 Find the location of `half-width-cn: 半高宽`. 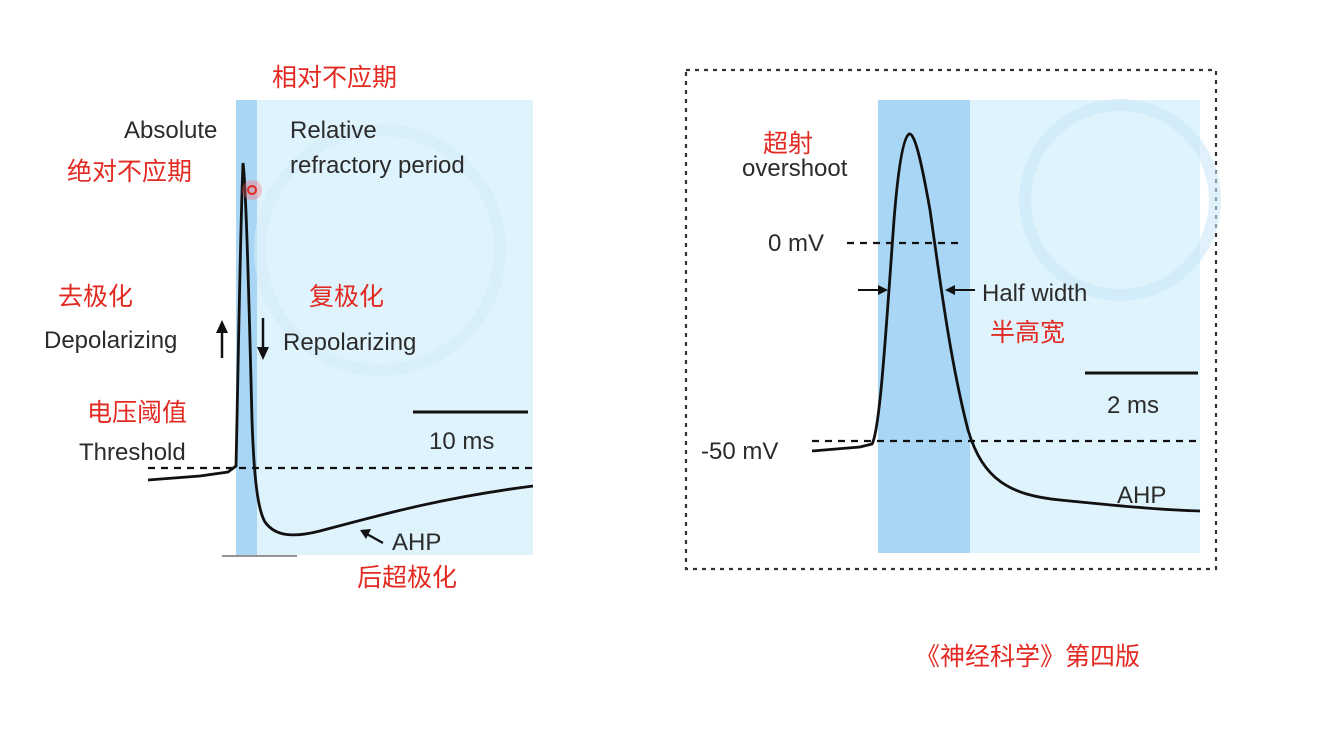

half-width-cn: 半高宽 is located at coordinates (1028, 332).